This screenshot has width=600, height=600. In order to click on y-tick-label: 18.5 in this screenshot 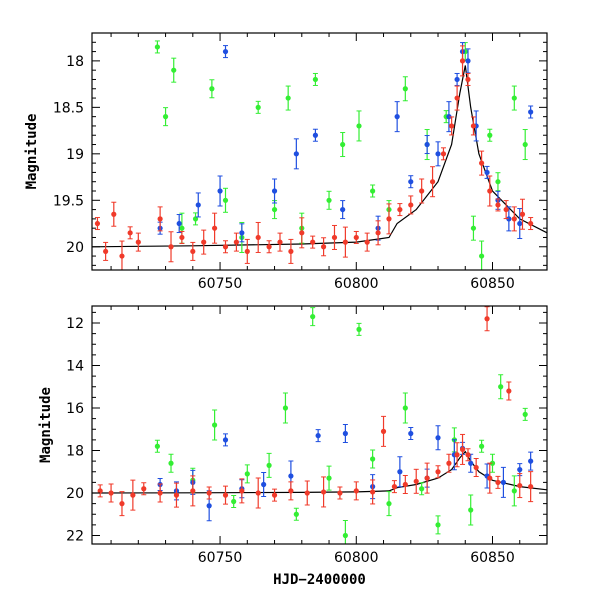, I will do `click(68, 108)`.